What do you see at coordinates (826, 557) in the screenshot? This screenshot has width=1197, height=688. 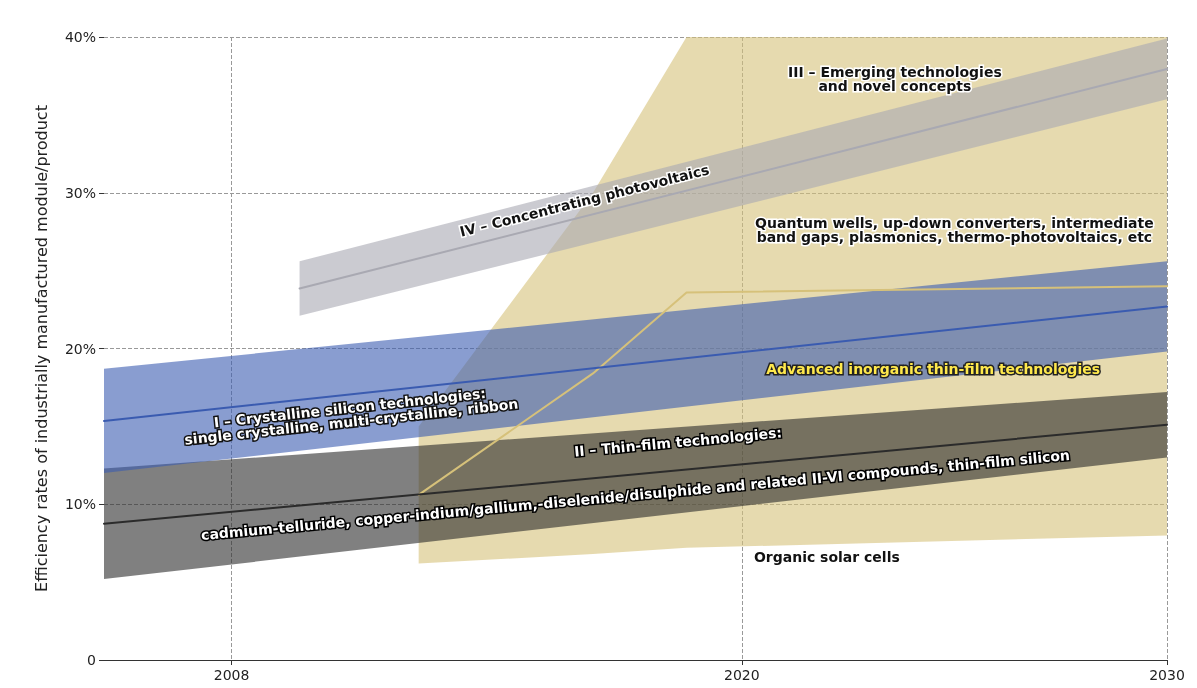 I see `annotation: Organic solar cells` at bounding box center [826, 557].